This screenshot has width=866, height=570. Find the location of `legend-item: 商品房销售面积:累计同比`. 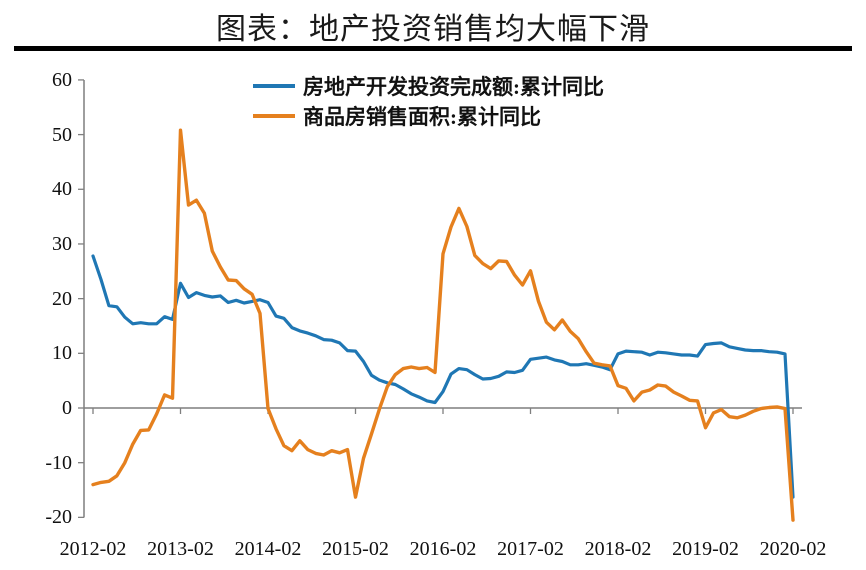

legend-item: 商品房销售面积:累计同比 is located at coordinates (428, 116).